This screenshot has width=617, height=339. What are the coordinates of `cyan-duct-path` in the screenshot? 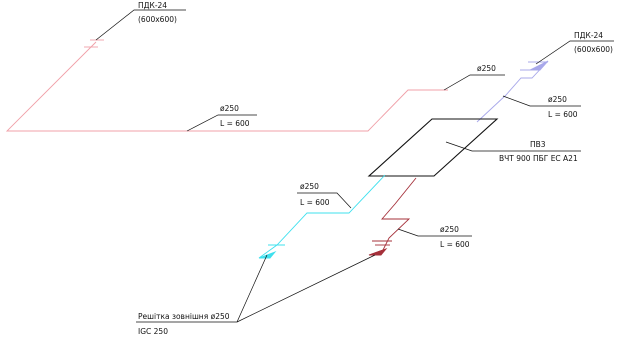 It's located at (322, 216).